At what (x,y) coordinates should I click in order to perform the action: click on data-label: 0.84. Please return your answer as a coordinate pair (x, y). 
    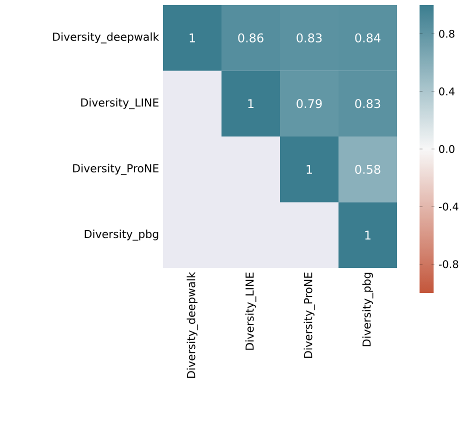
    Looking at the image, I should click on (367, 37).